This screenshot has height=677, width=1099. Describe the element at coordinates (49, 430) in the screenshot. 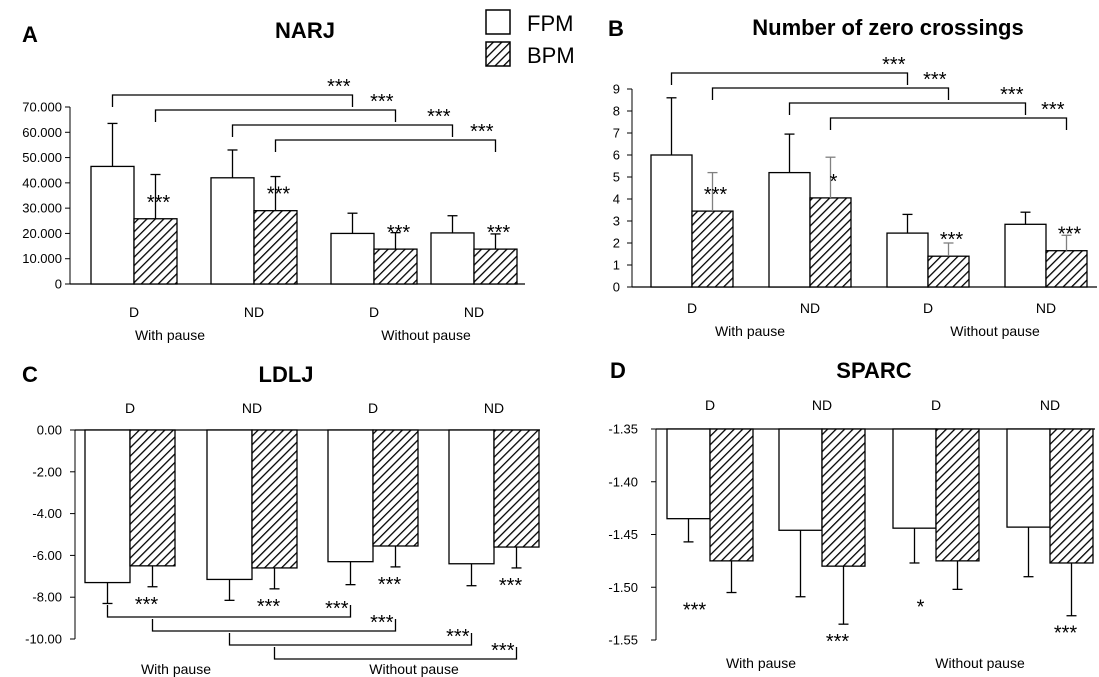

I see `y-tick-label-c: 0.00` at that location.